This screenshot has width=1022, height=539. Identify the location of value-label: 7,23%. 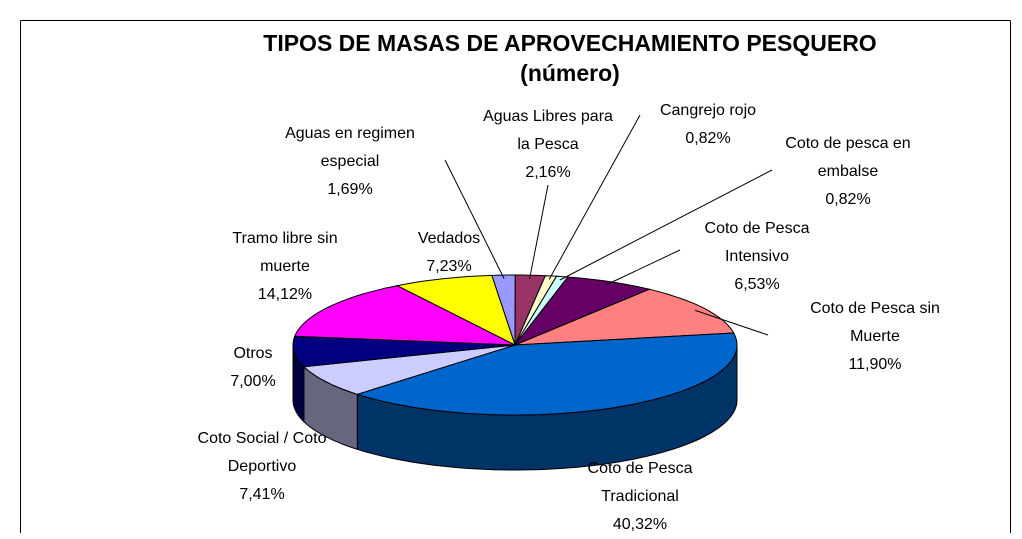
(449, 266).